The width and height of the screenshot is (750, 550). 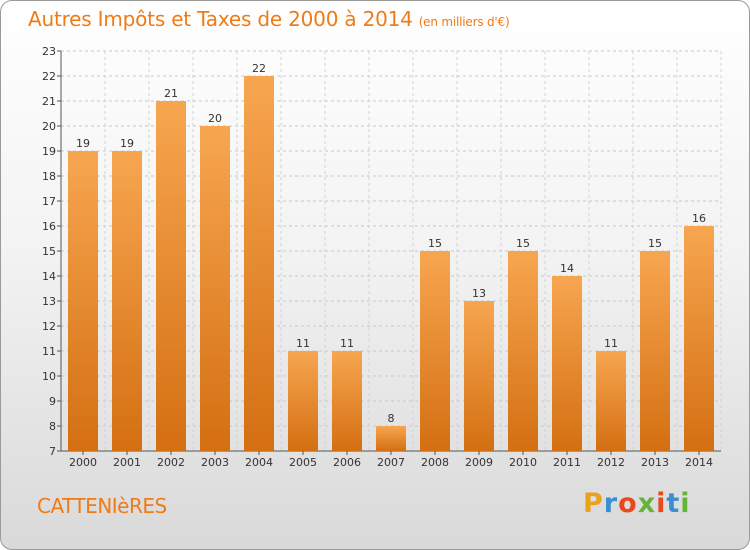 I want to click on brand-letter: P, so click(x=593, y=503).